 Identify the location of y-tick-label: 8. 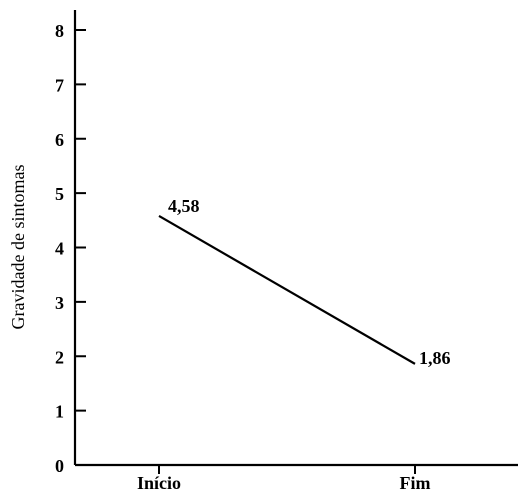
(59, 31).